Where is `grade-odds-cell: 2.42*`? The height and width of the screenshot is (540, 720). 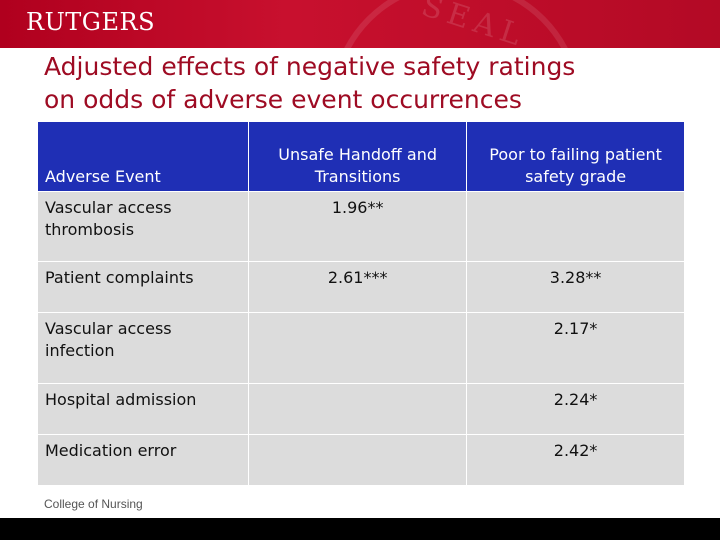
grade-odds-cell: 2.42* is located at coordinates (575, 460).